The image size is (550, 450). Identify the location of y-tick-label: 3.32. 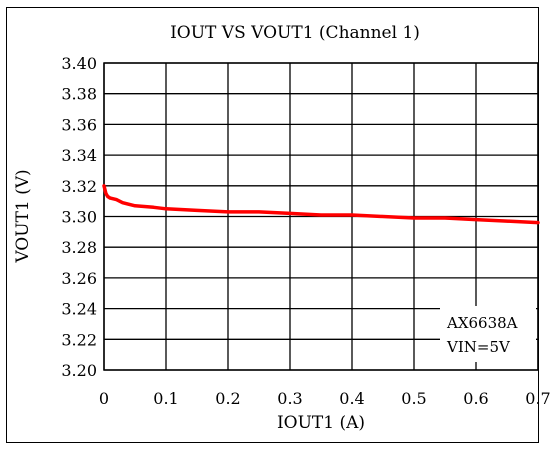
(79, 186).